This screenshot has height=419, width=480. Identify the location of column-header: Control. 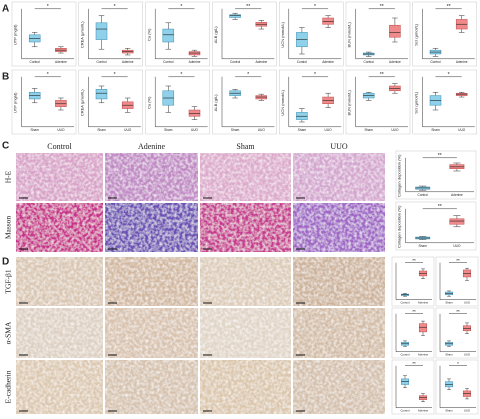
(59, 146).